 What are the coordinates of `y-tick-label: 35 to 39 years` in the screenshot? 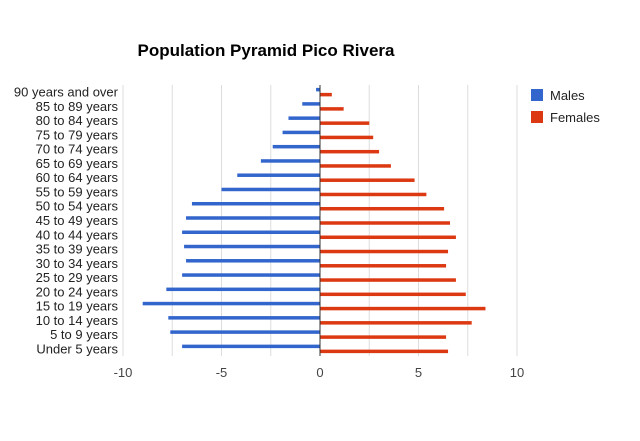 It's located at (77, 249).